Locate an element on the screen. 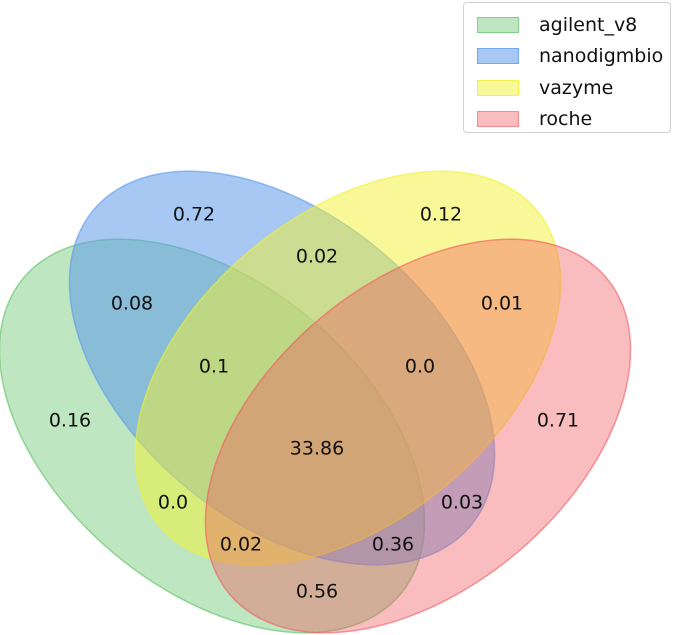 The width and height of the screenshot is (685, 635). region-label-a: 0.16 is located at coordinates (70, 421).